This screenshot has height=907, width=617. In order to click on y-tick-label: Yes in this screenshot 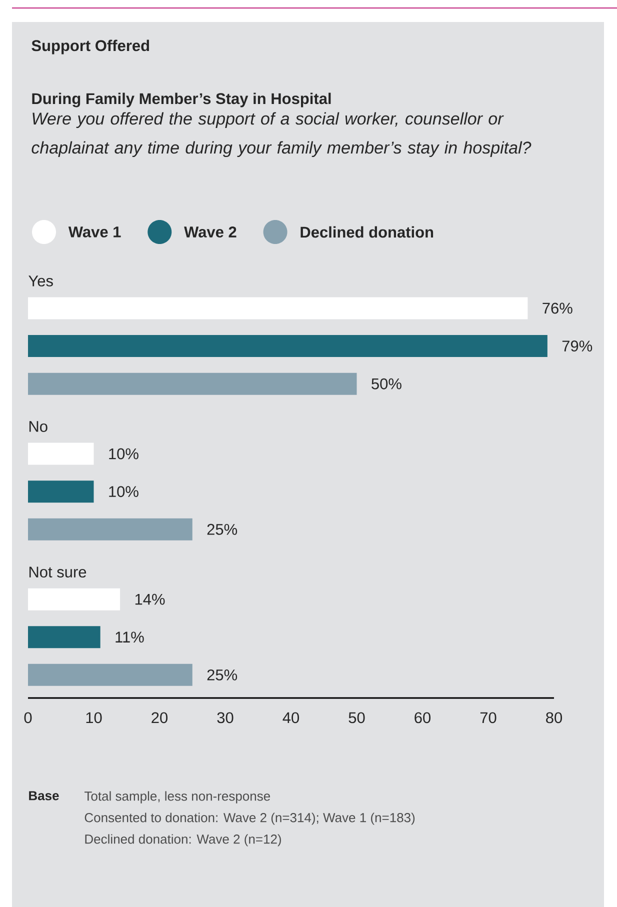, I will do `click(40, 281)`.